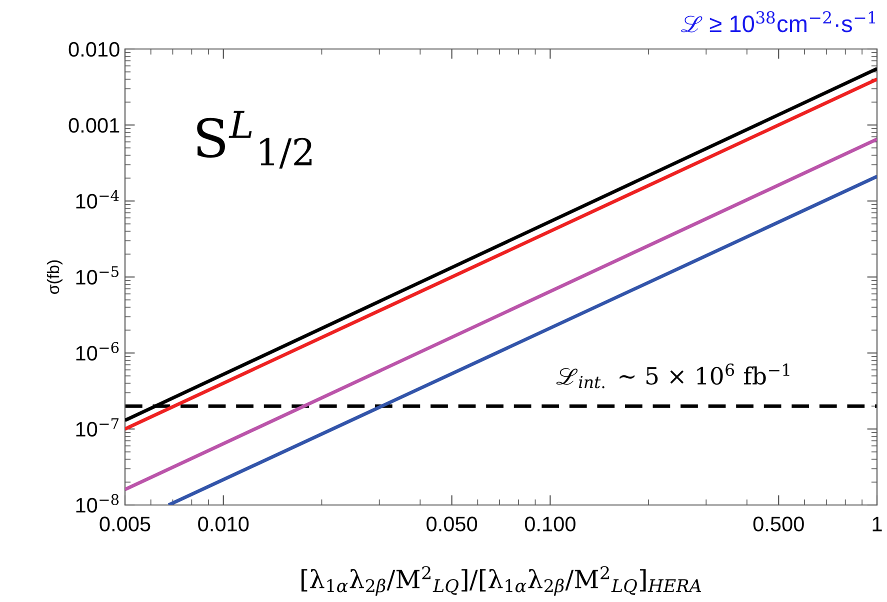 The image size is (887, 602). Describe the element at coordinates (452, 524) in the screenshot. I see `x-tick-label: 0.050` at that location.